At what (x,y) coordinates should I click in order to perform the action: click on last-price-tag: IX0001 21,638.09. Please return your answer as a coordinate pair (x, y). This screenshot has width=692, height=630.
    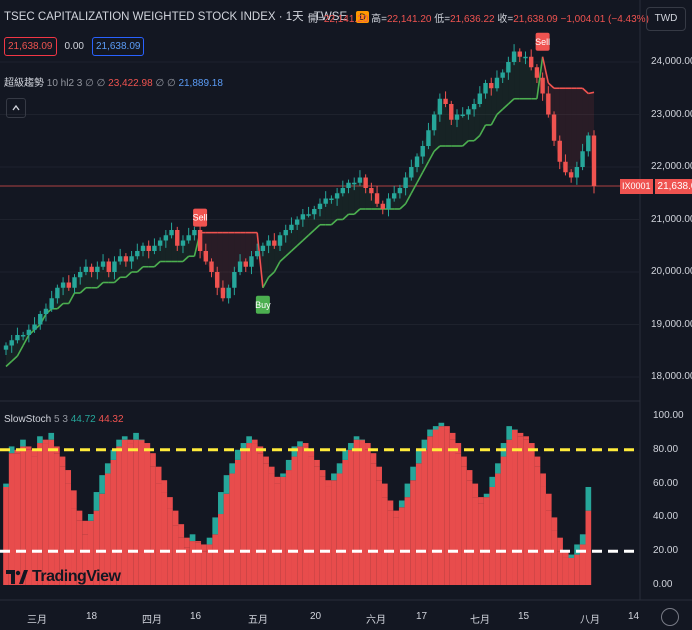
    Looking at the image, I should click on (656, 186).